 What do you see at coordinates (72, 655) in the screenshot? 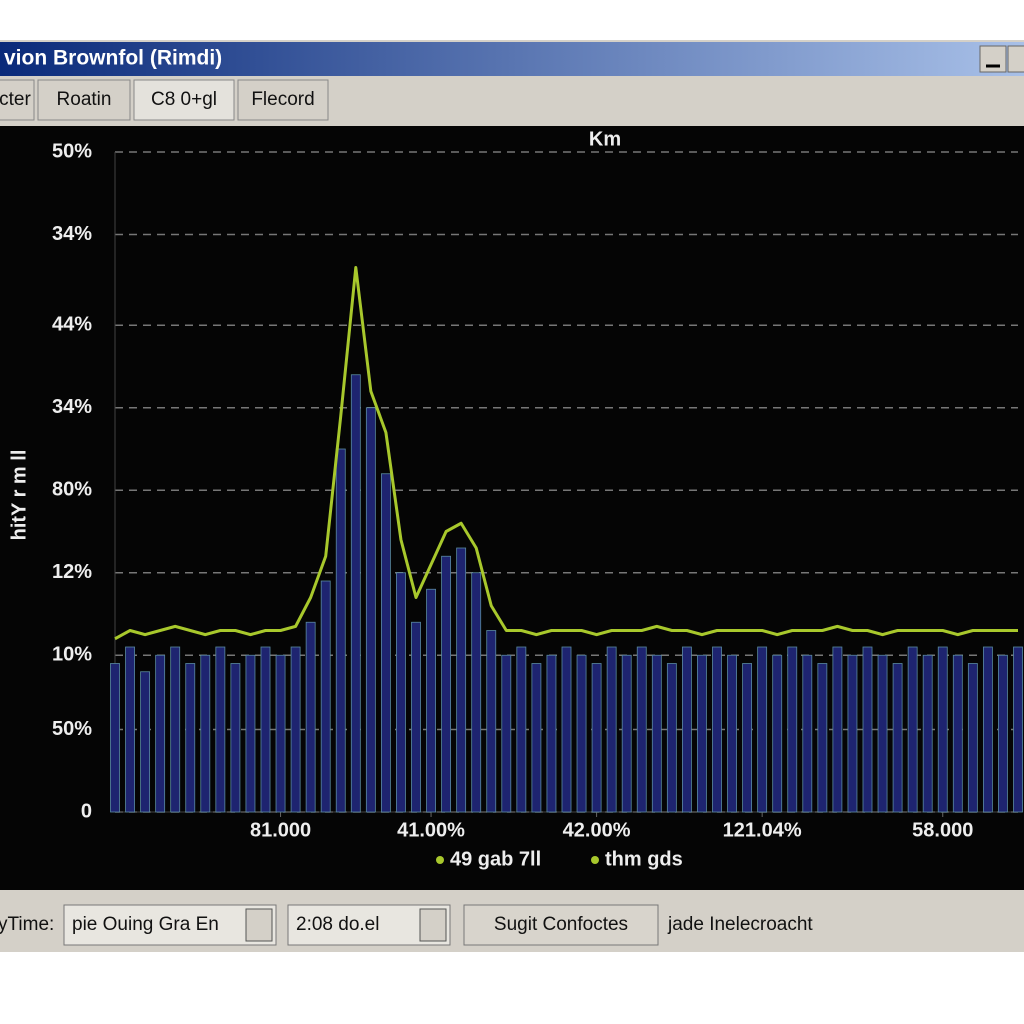
I see `y-tick-label: 10%` at bounding box center [72, 655].